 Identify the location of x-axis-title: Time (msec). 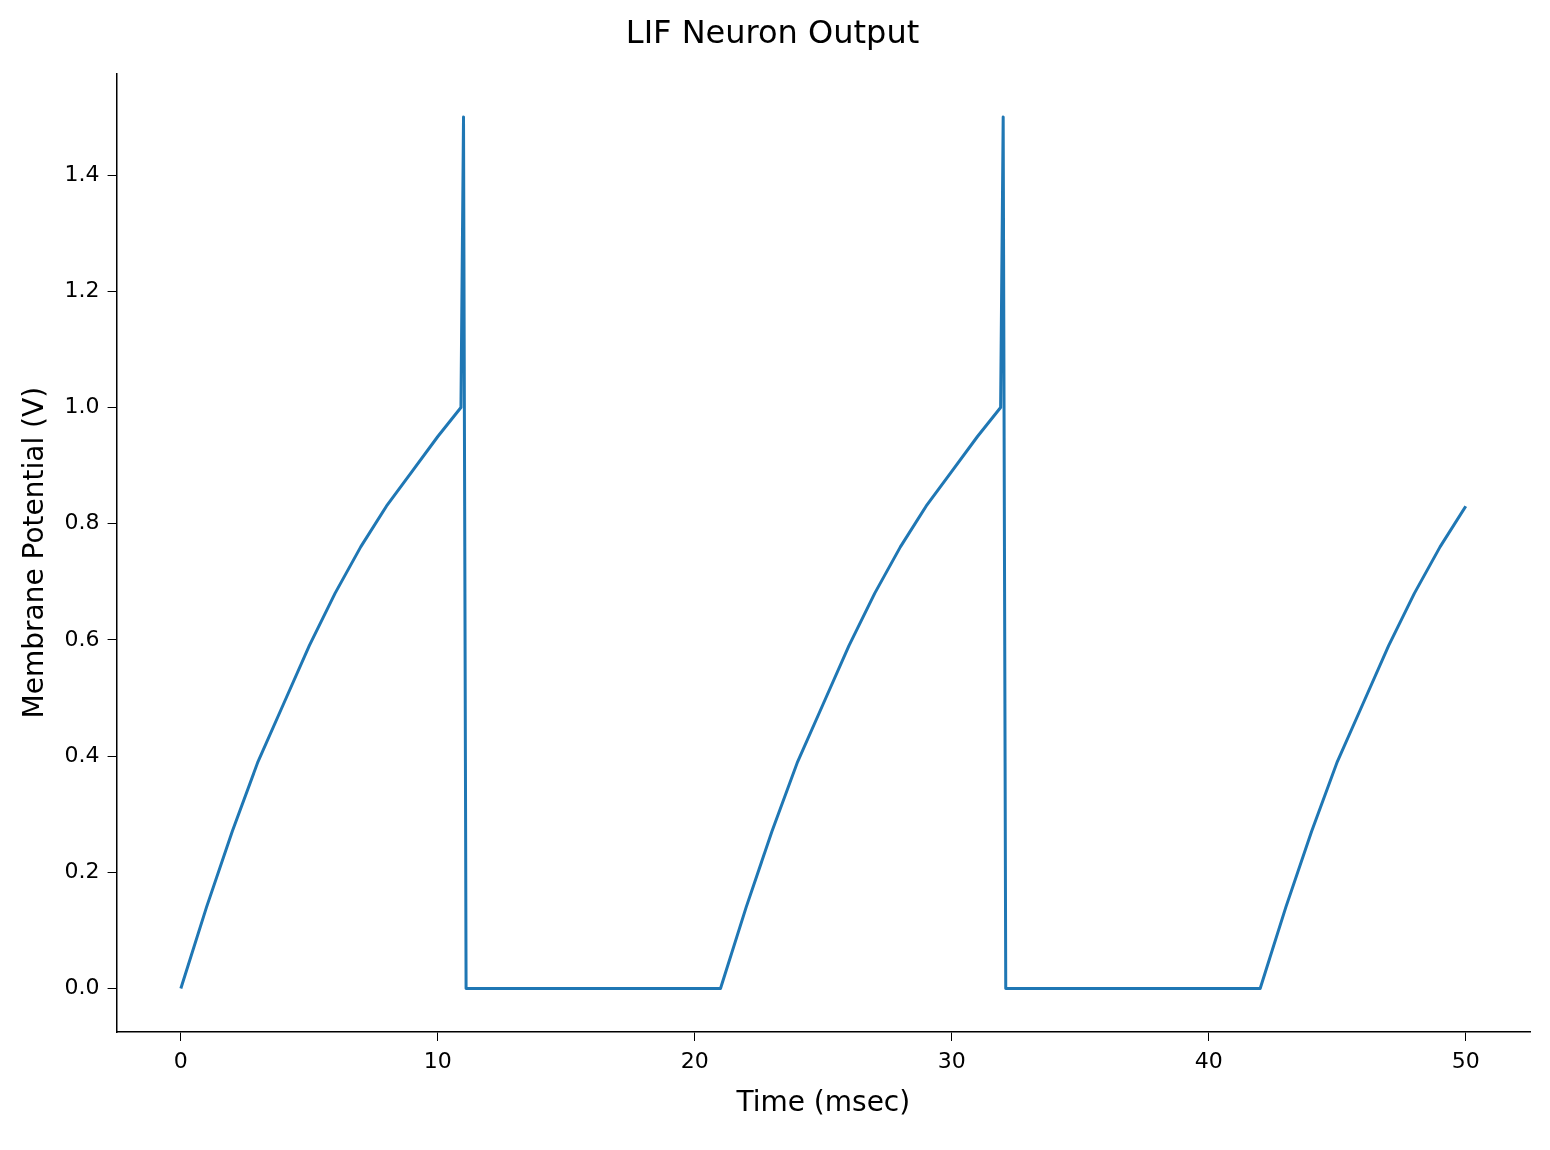
(823, 1102).